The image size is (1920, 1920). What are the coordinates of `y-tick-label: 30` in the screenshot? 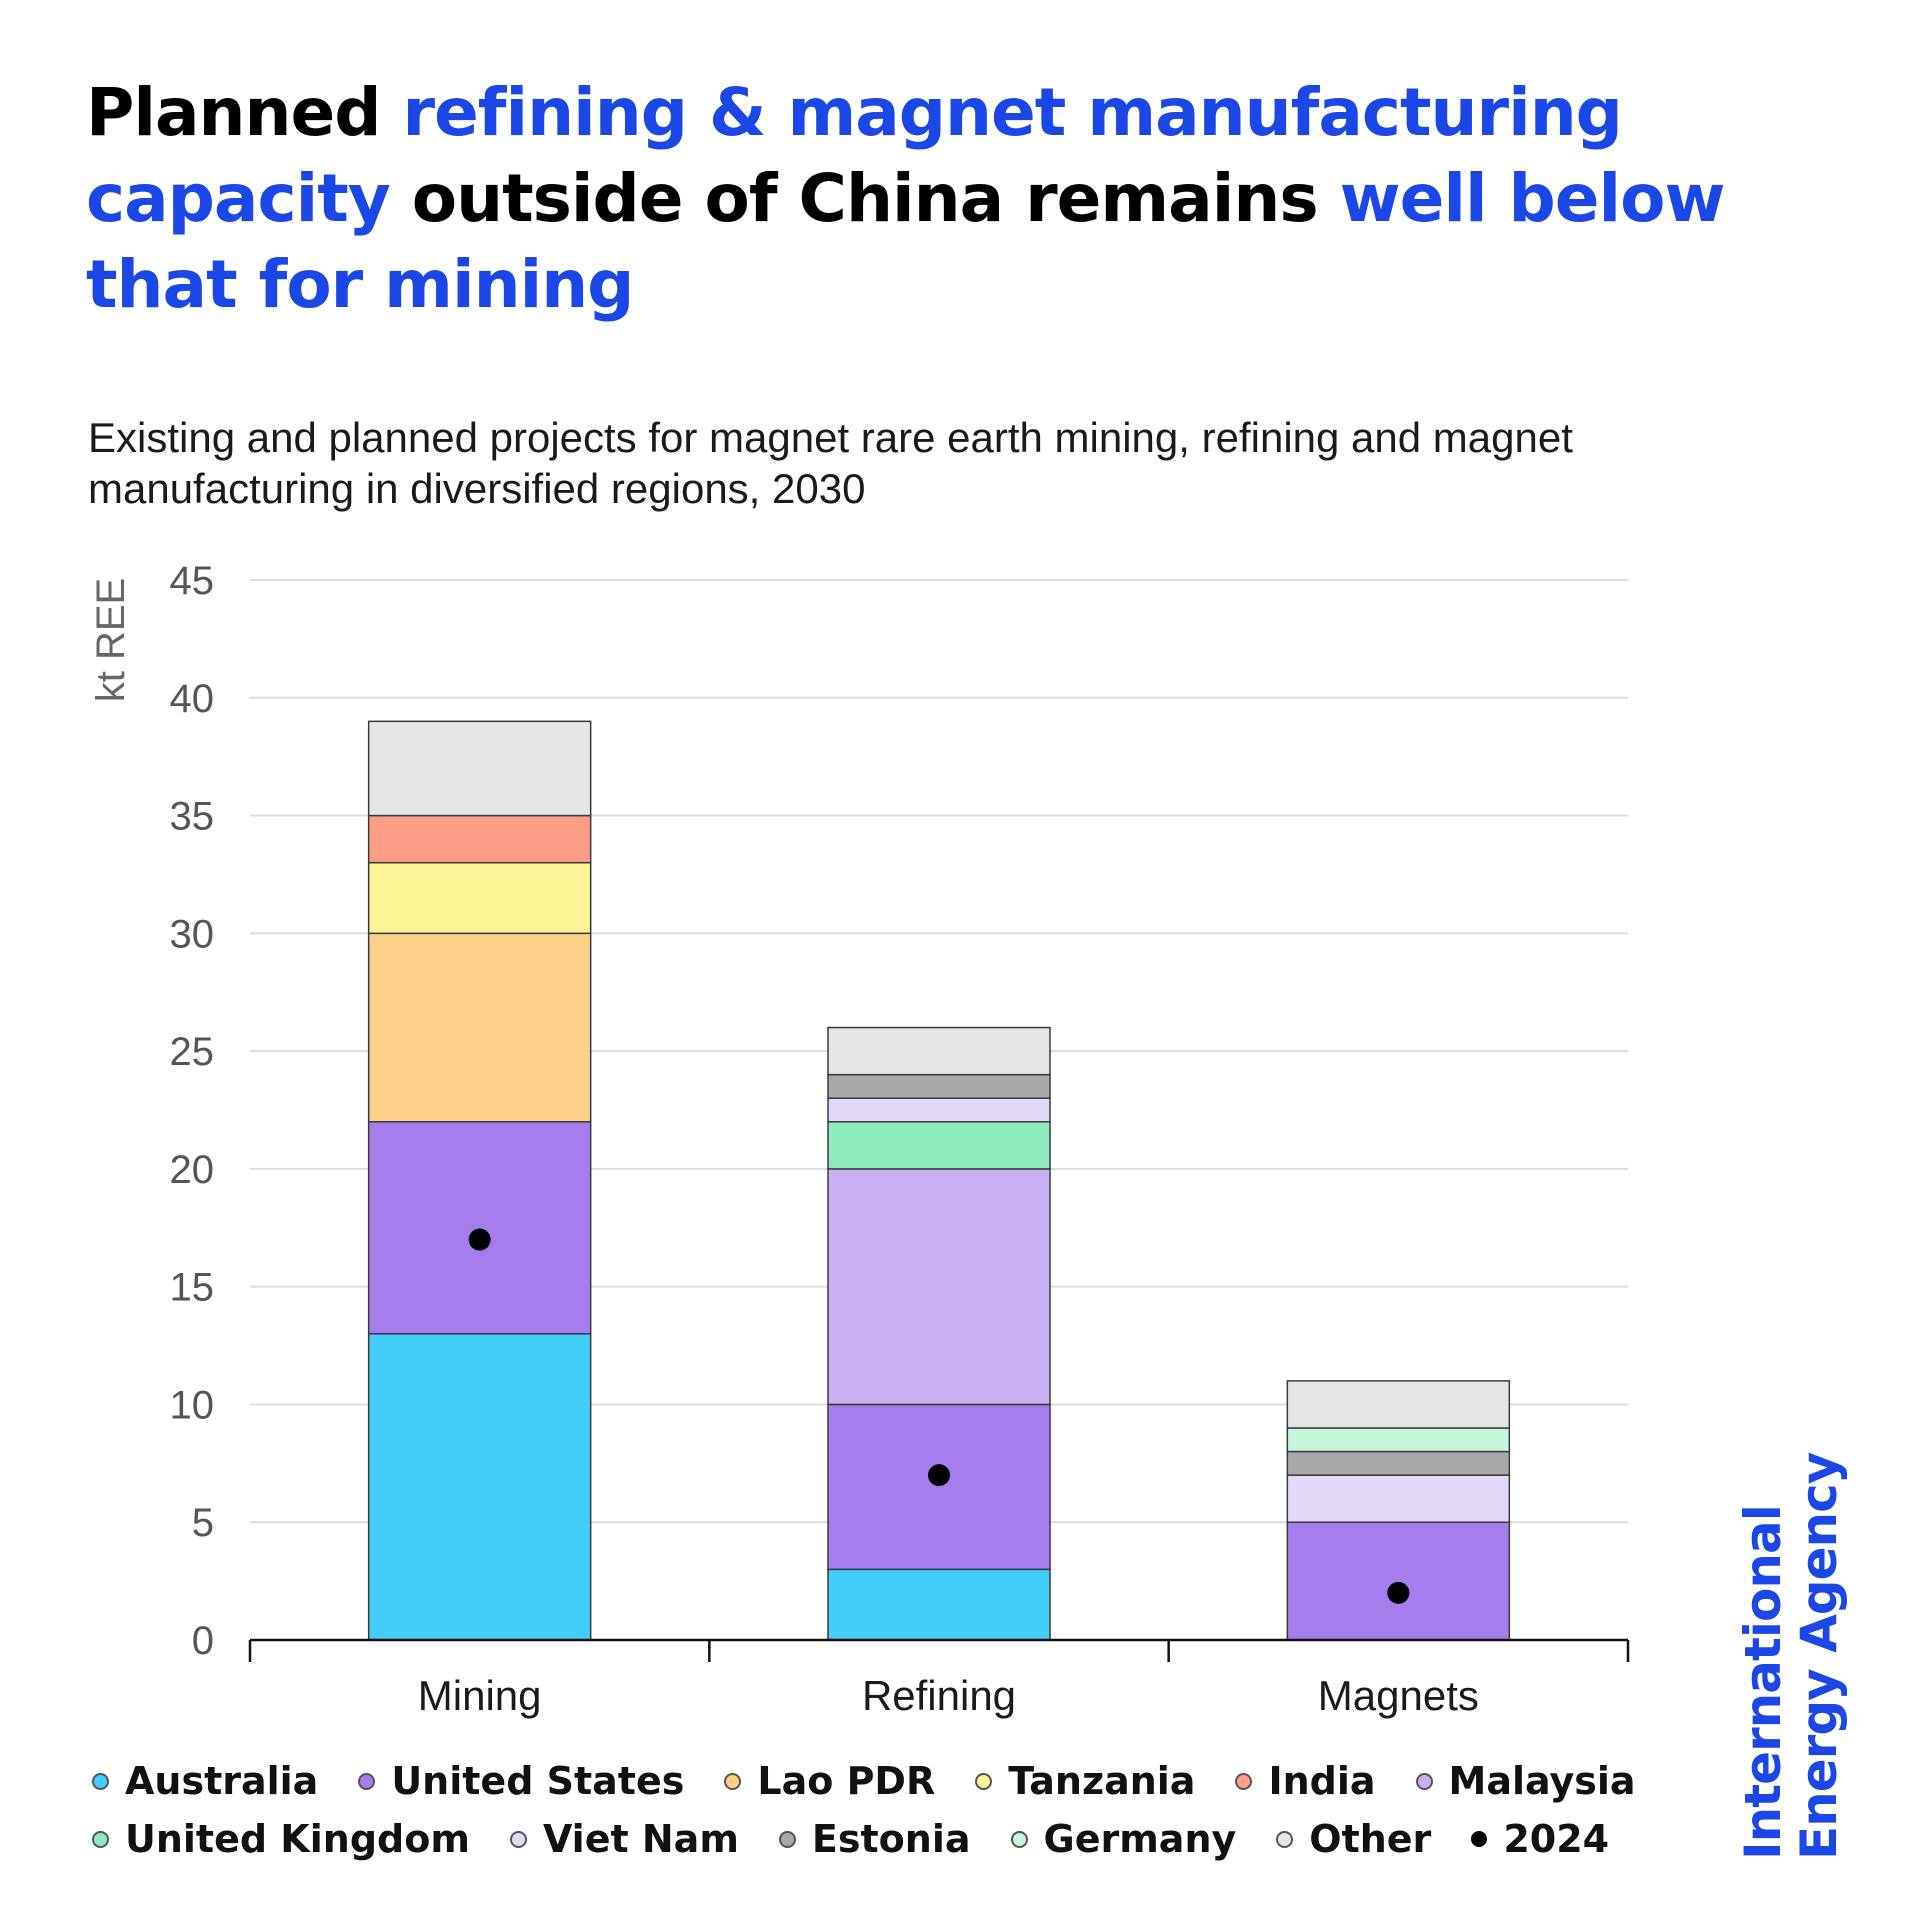 It's located at (192, 934).